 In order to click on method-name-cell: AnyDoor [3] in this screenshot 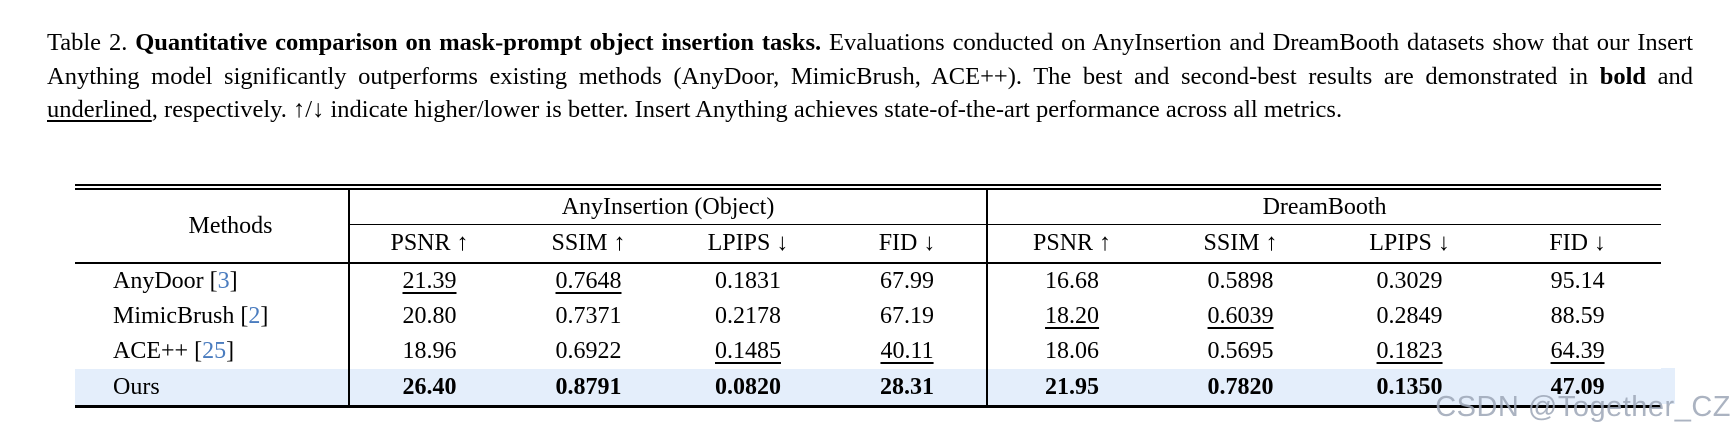, I will do `click(212, 281)`.